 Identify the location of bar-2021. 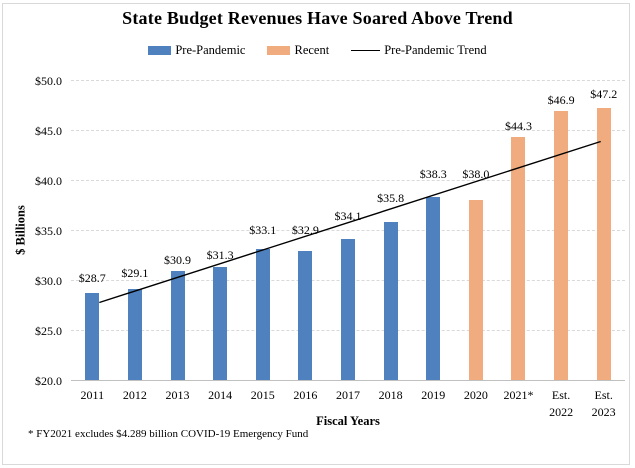
(518, 258).